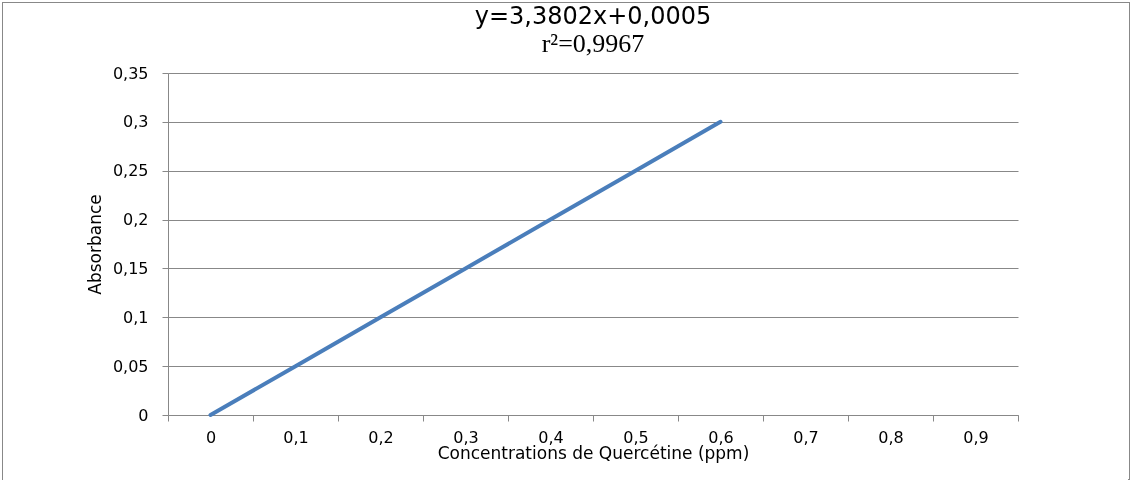 The image size is (1135, 488). I want to click on y-tick-label: 0,15, so click(130, 268).